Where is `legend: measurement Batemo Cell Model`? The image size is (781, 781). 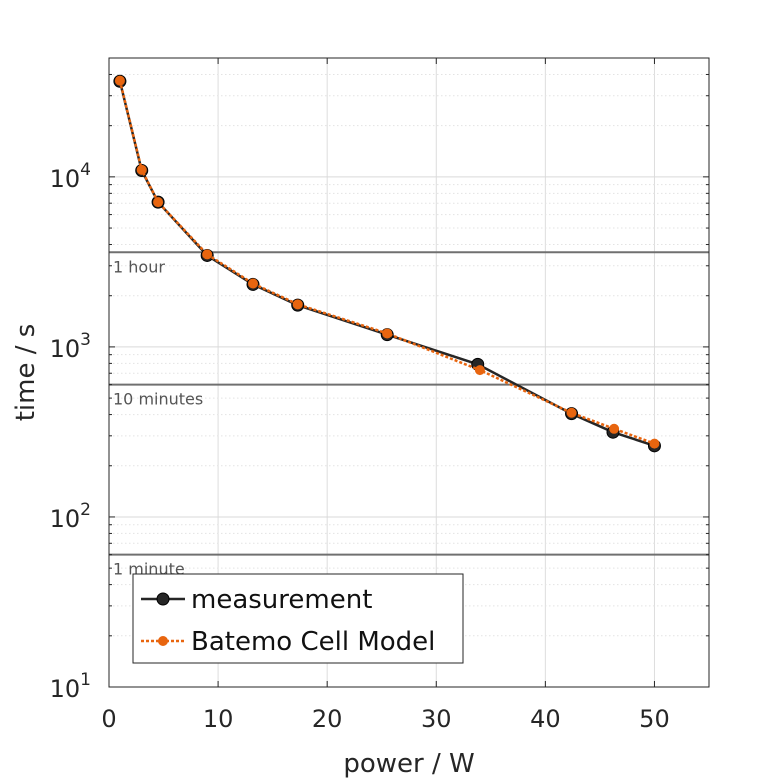
legend: measurement Batemo Cell Model is located at coordinates (298, 618).